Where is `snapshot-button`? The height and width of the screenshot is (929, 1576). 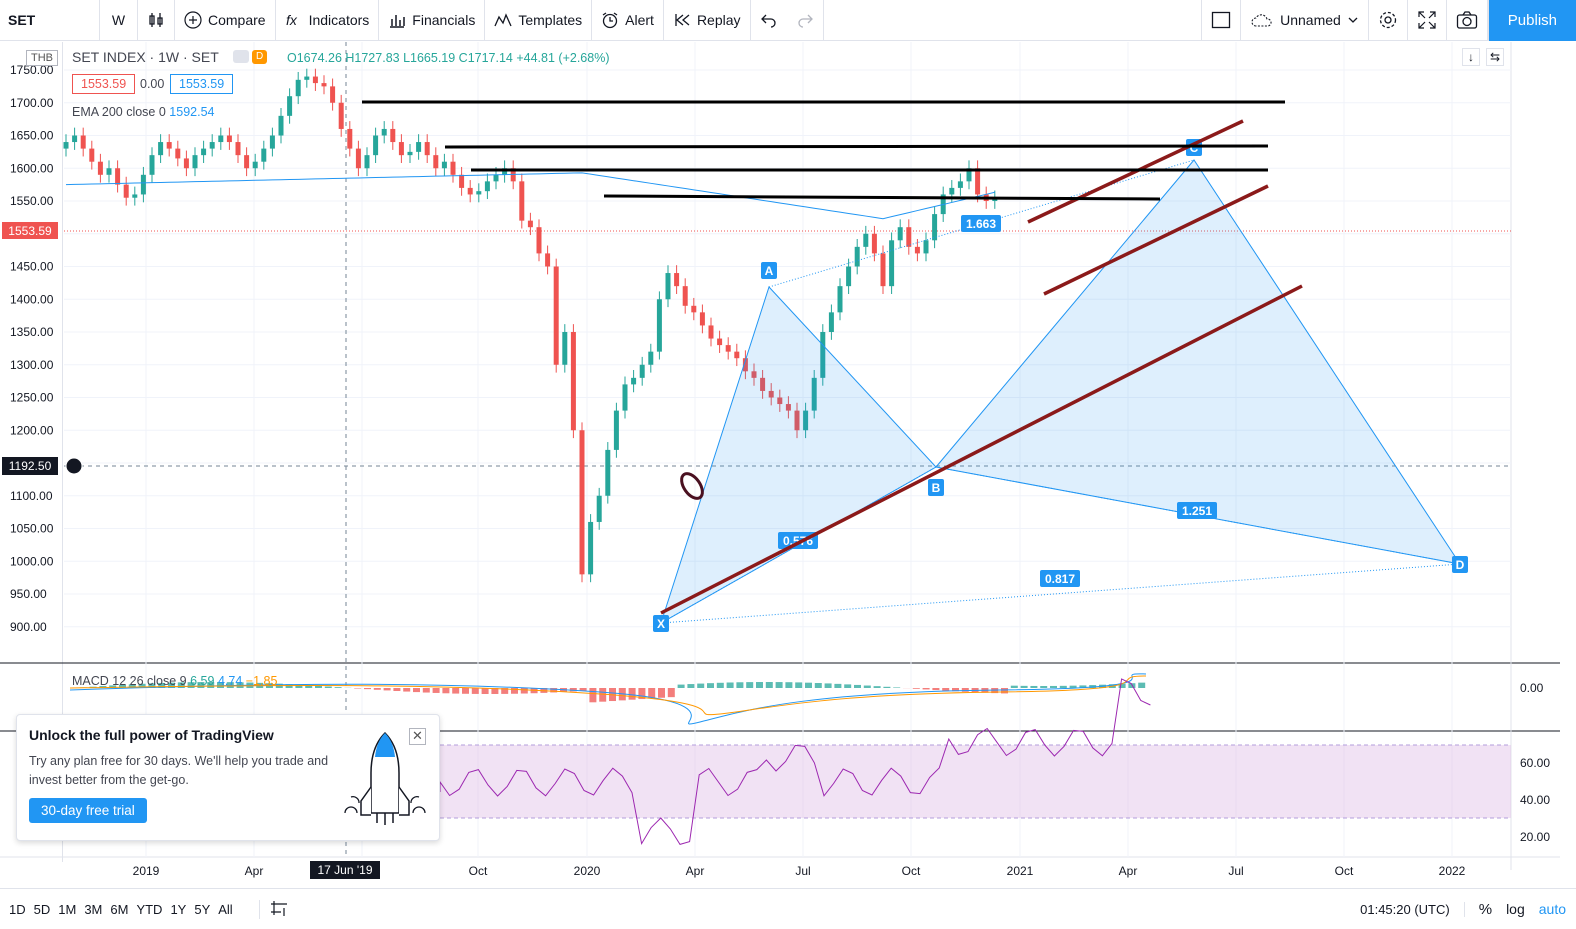 snapshot-button is located at coordinates (1467, 20).